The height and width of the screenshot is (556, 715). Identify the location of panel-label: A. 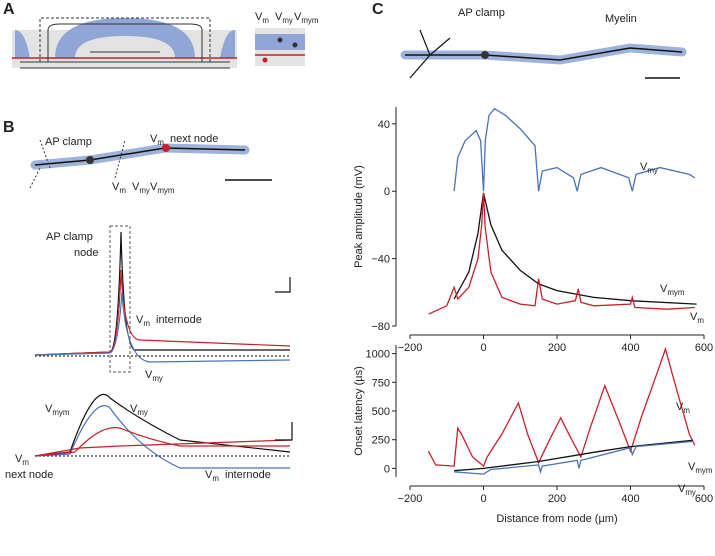
(9, 9).